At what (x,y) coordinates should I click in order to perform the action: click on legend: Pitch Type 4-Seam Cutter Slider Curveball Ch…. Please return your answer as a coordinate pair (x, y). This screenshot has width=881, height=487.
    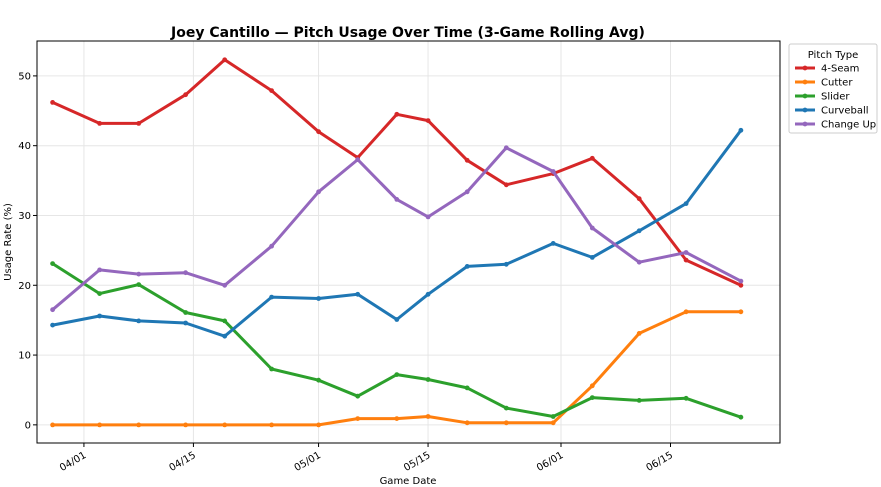
    Looking at the image, I should click on (833, 88).